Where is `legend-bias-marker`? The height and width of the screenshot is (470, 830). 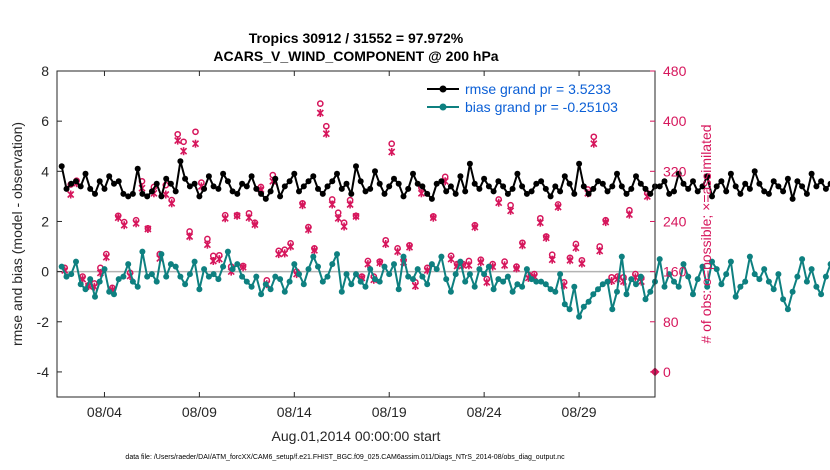
legend-bias-marker is located at coordinates (443, 107).